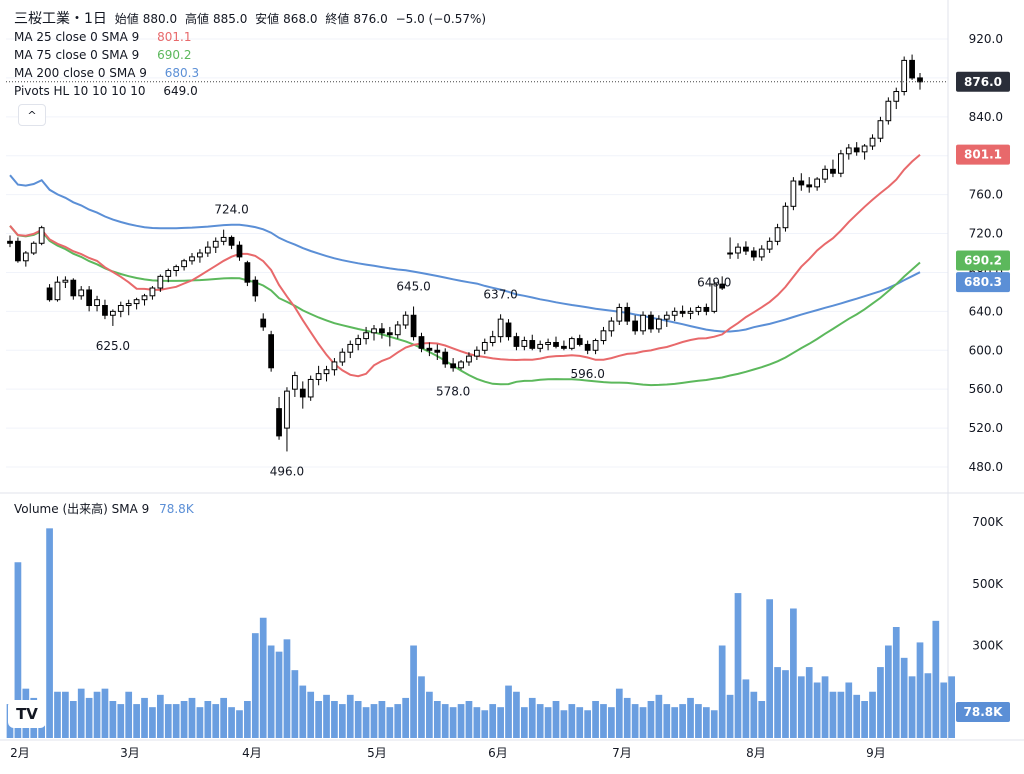 The image size is (1024, 774). I want to click on logo-text: TV, so click(27, 714).